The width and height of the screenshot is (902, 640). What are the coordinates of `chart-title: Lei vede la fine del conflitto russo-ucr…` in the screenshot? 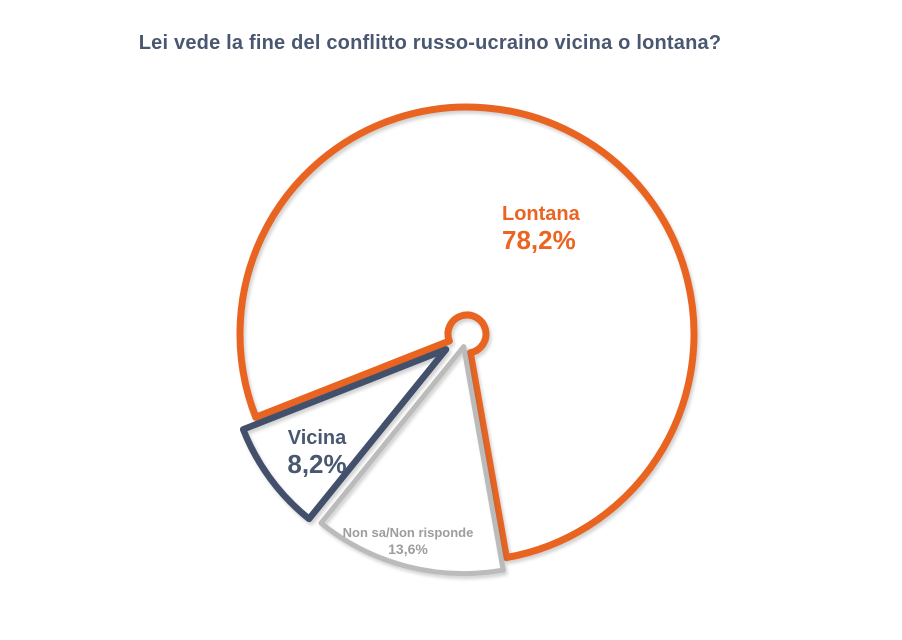 It's located at (430, 43).